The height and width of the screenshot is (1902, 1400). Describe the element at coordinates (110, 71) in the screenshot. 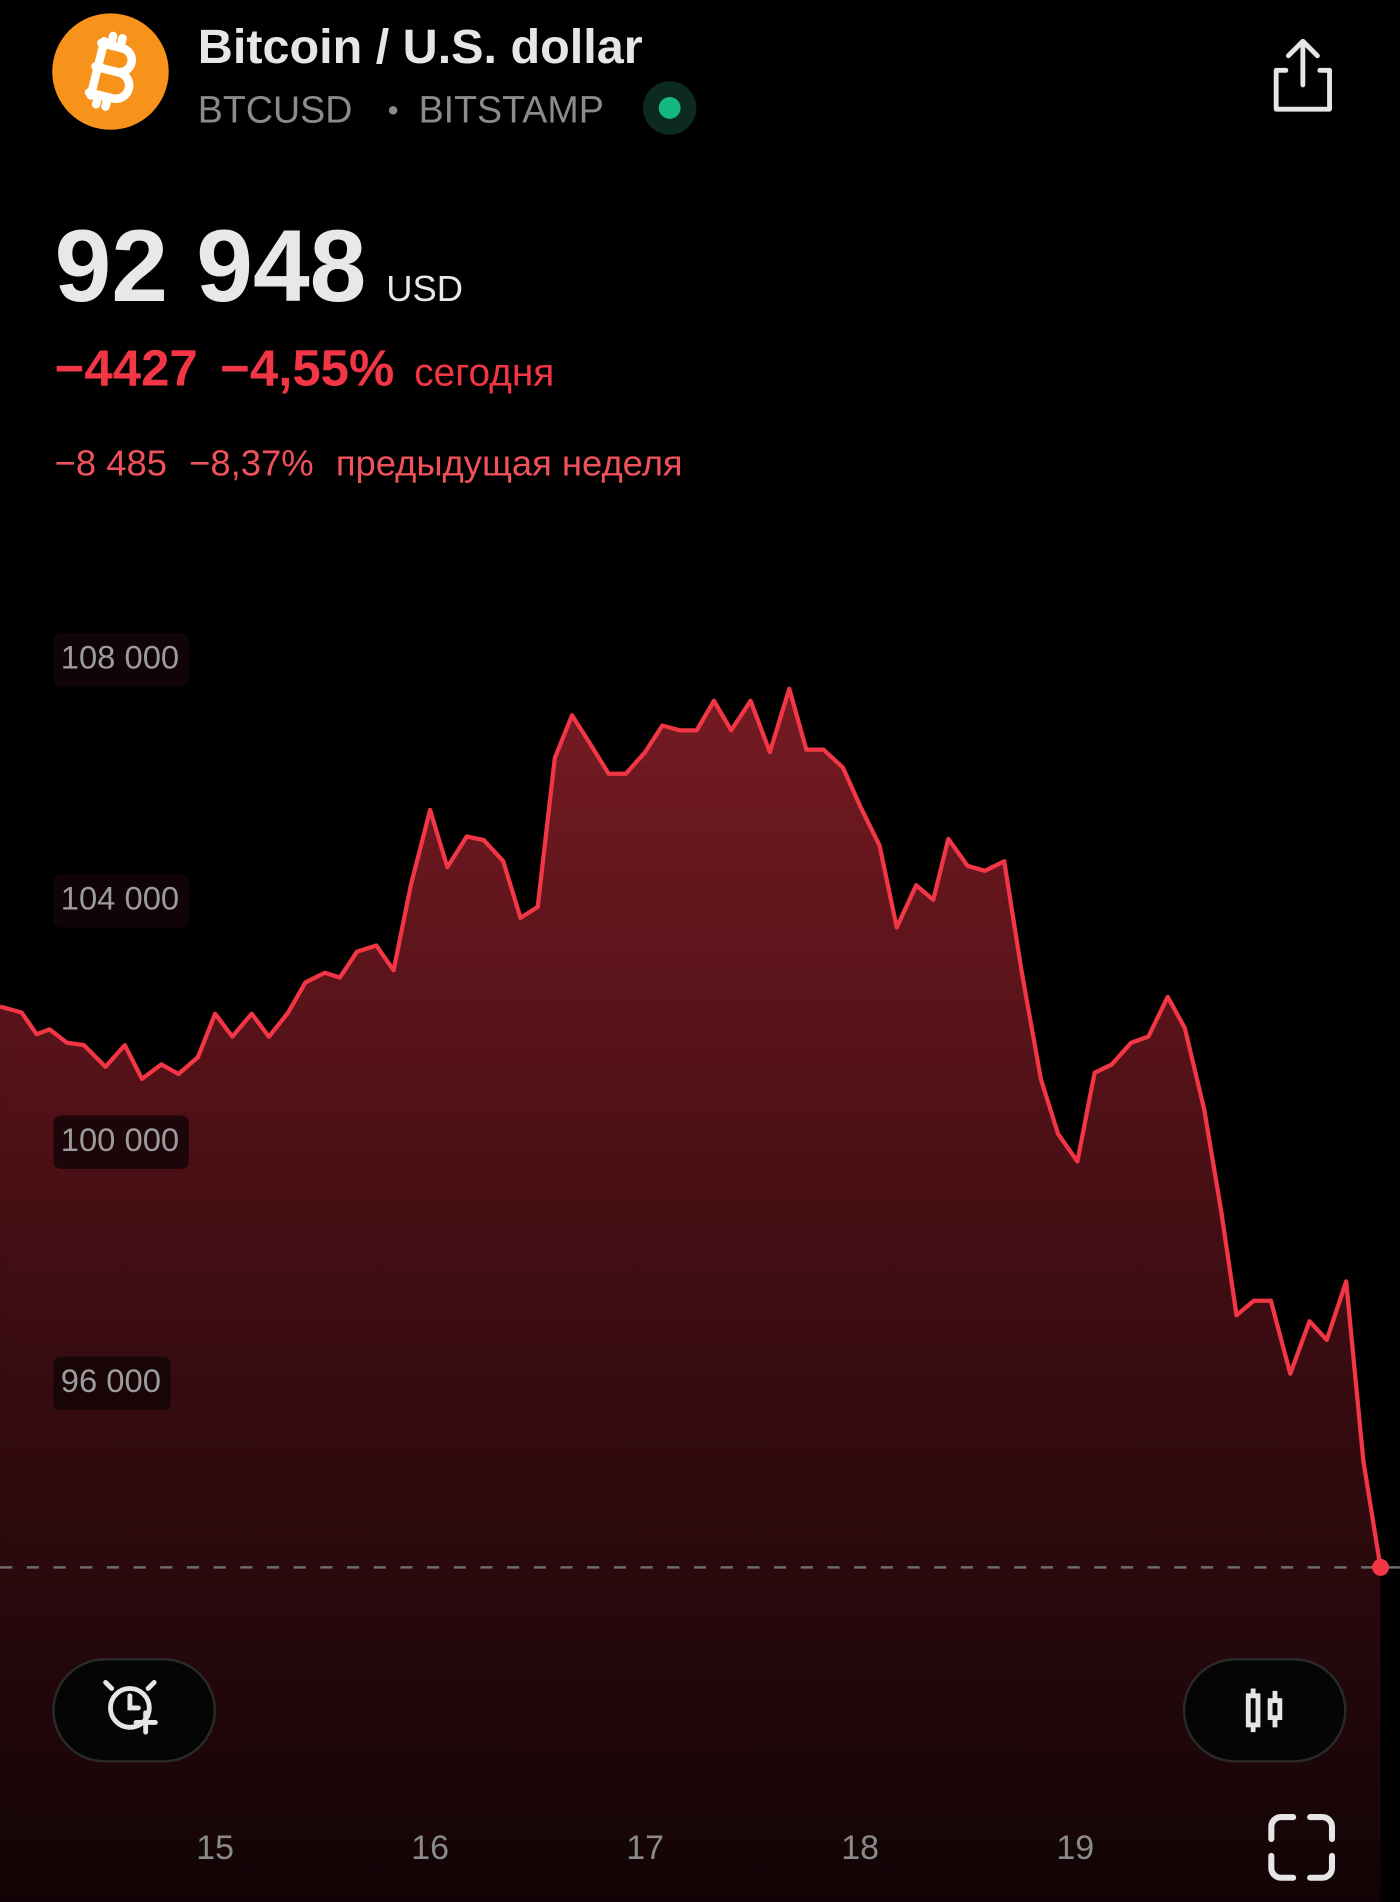

I see `coin-logo` at that location.